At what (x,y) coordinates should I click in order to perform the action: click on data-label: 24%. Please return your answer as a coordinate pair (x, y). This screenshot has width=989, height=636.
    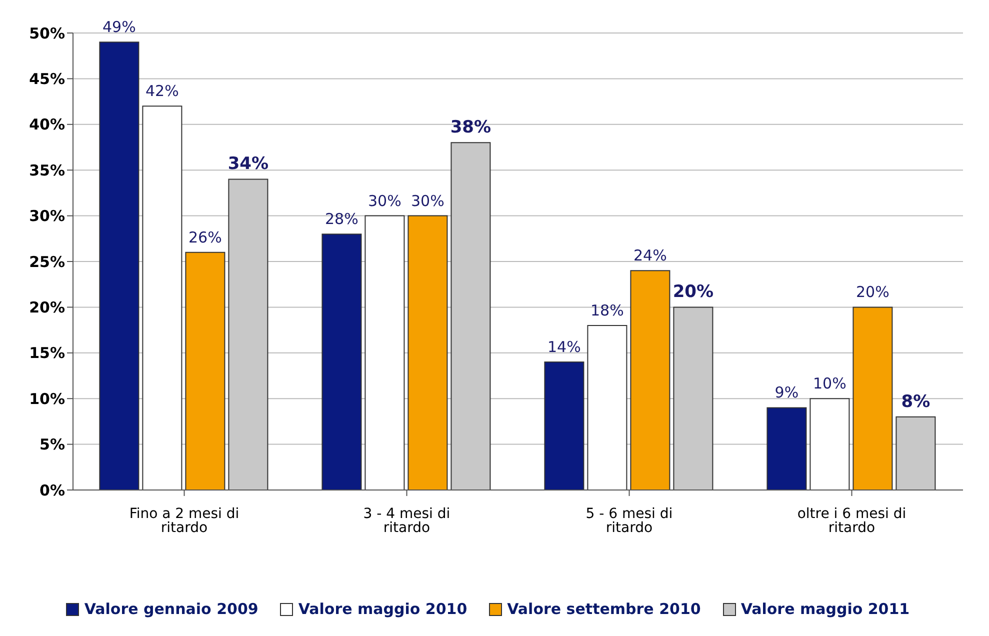
    Looking at the image, I should click on (650, 255).